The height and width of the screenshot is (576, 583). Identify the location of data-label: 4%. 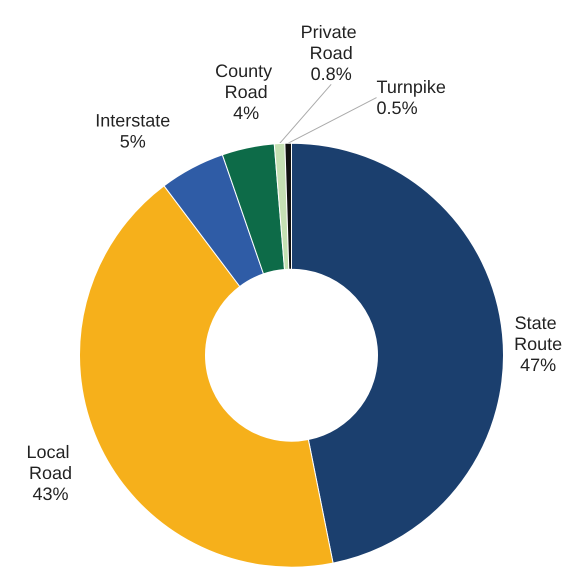
(246, 113).